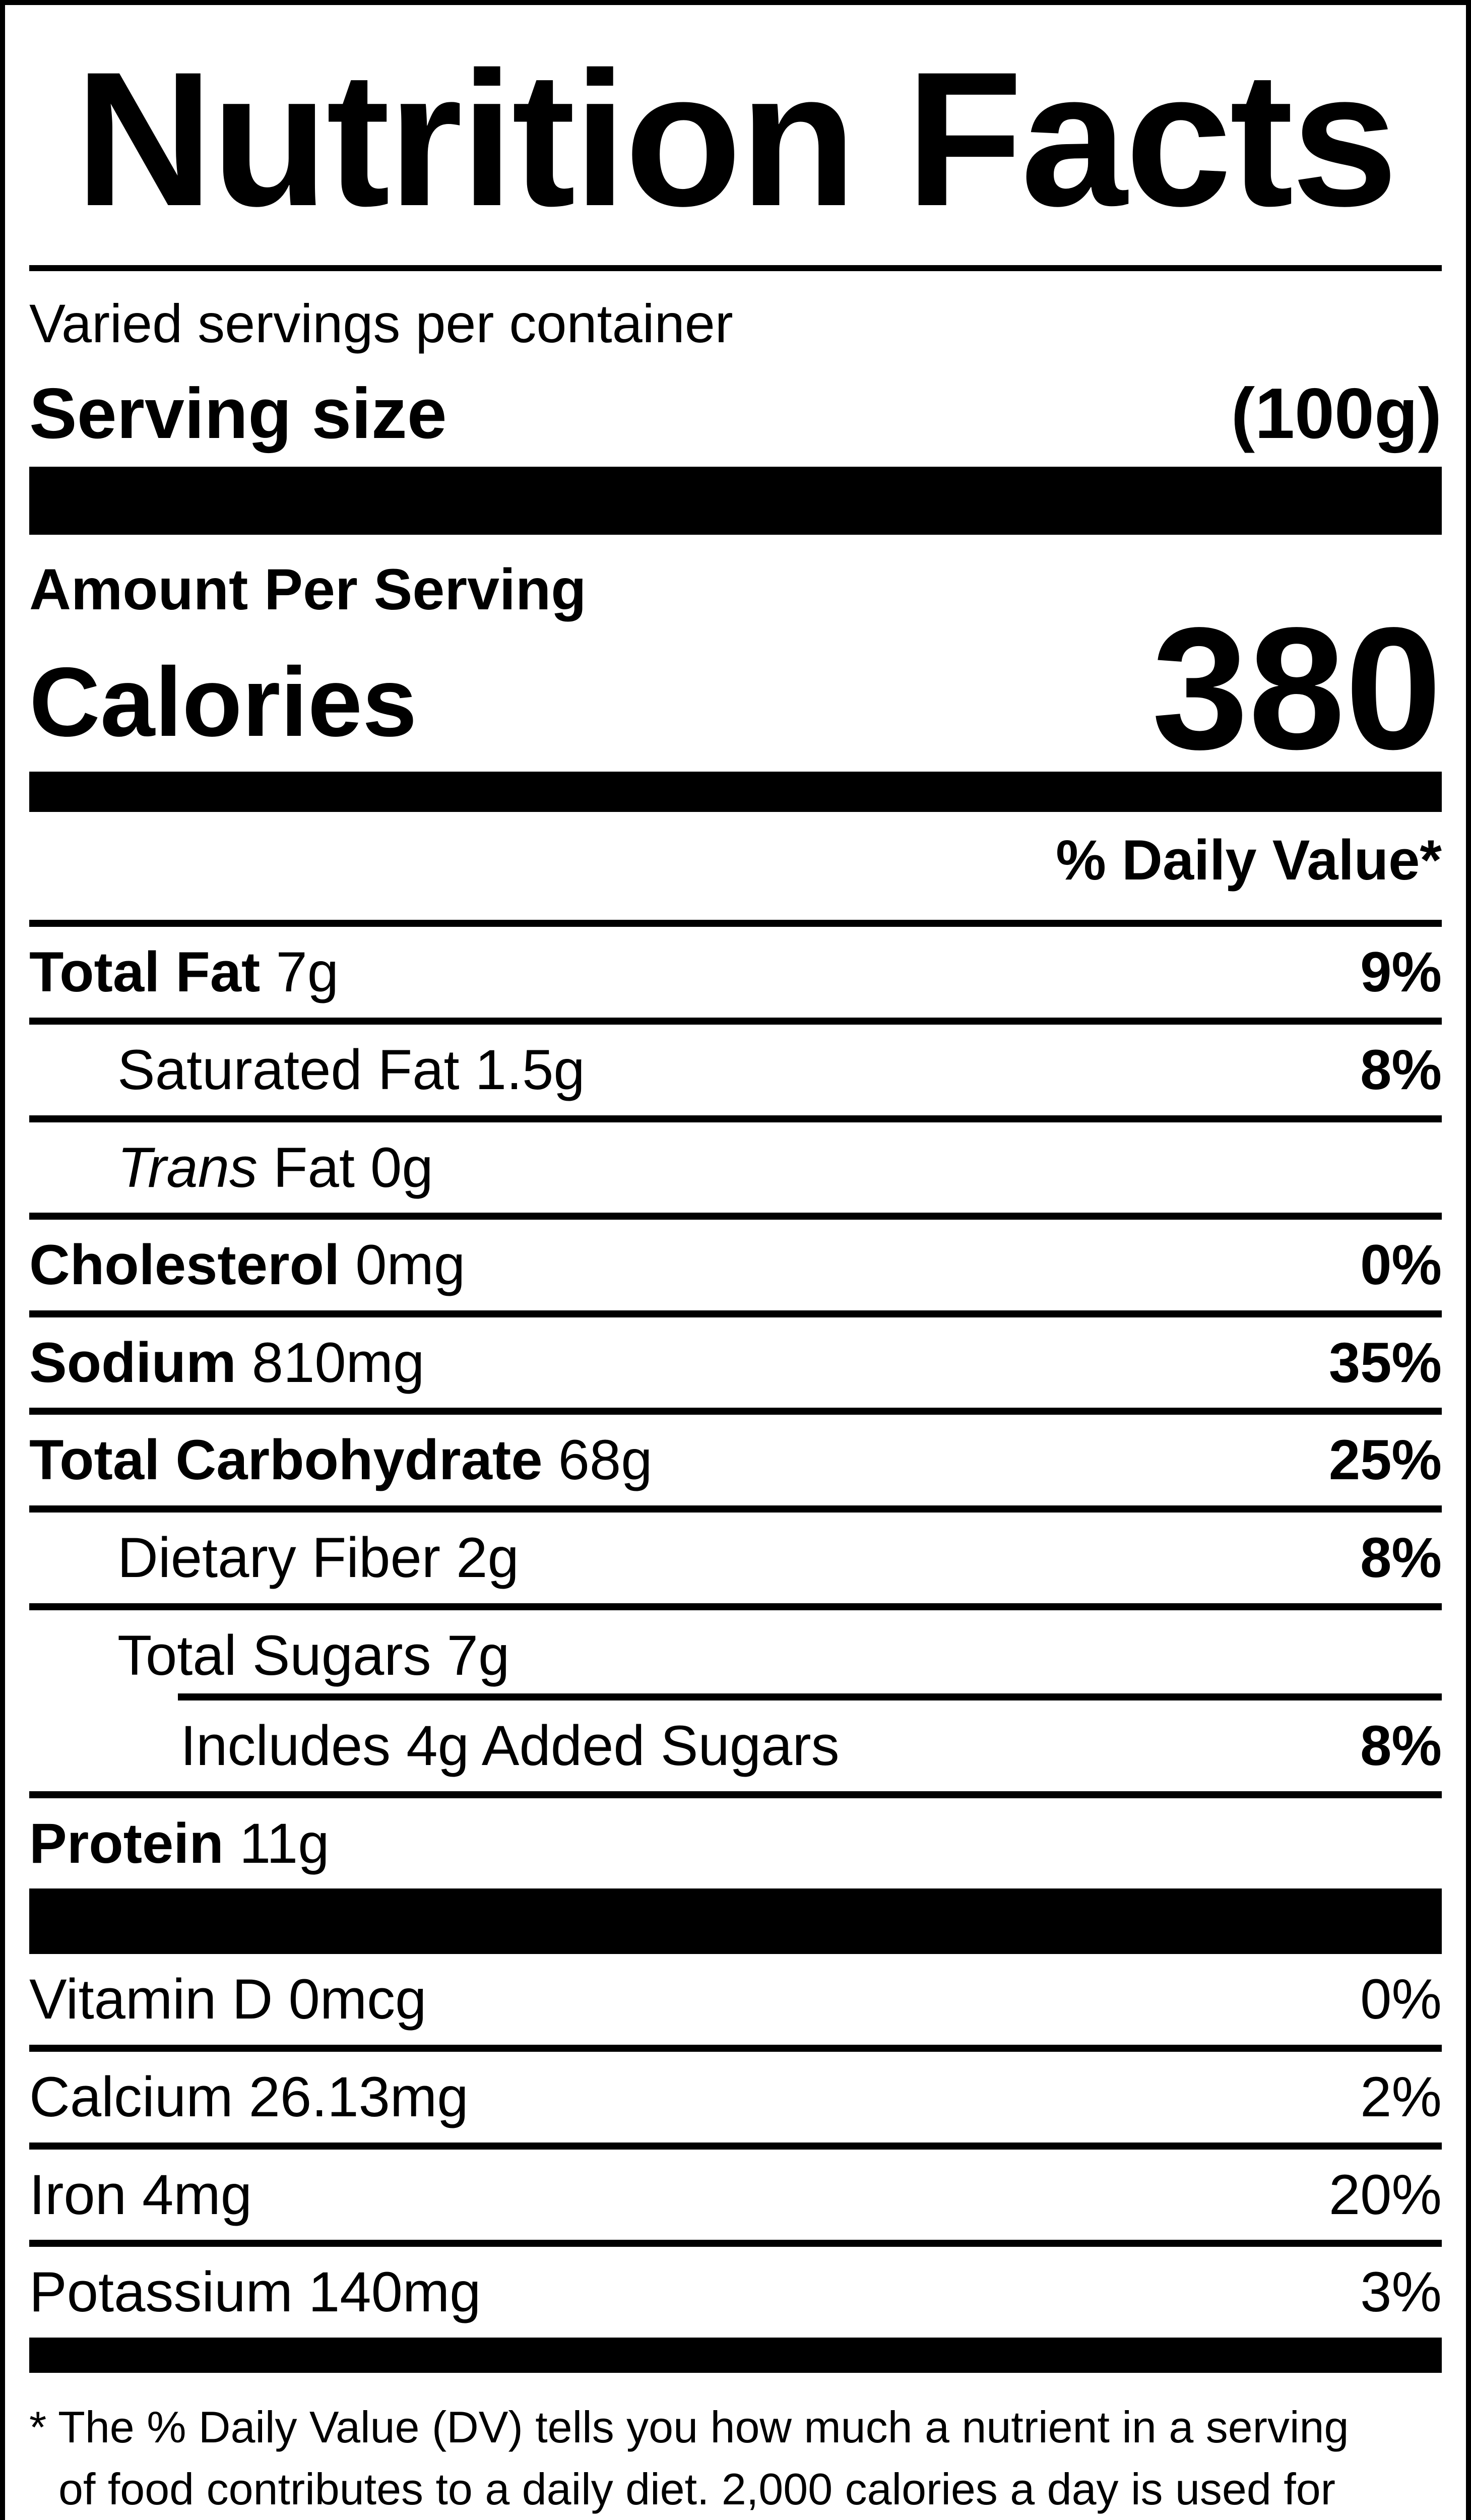 Image resolution: width=1471 pixels, height=2520 pixels. I want to click on nutrient-row-protein: Protein 11g, so click(735, 1843).